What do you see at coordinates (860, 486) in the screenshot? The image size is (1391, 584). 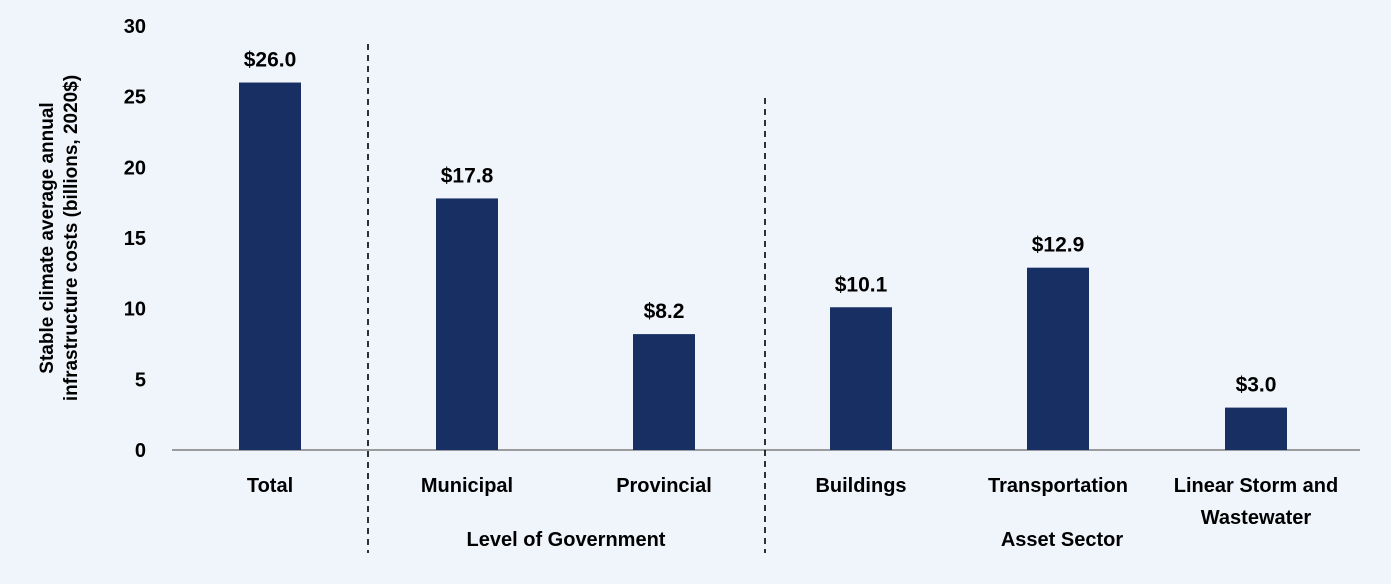 I see `category-label: Buildings` at bounding box center [860, 486].